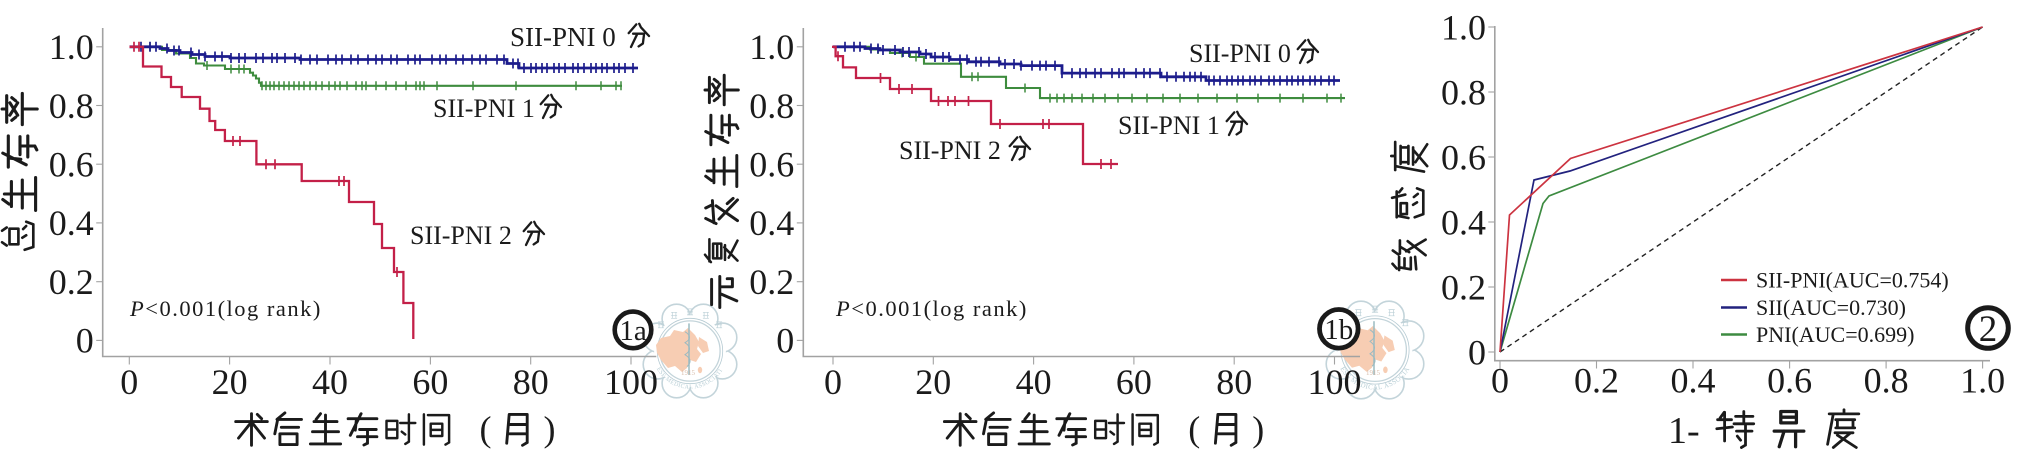 This screenshot has width=2022, height=454. What do you see at coordinates (633, 331) in the screenshot?
I see `svg-text: 1a` at bounding box center [633, 331].